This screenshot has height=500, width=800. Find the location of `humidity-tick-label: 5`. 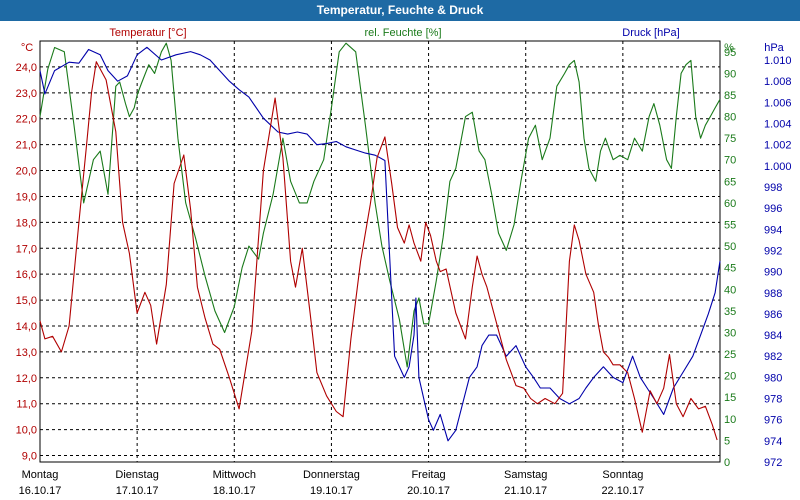

humidity-tick-label: 5 is located at coordinates (727, 441).